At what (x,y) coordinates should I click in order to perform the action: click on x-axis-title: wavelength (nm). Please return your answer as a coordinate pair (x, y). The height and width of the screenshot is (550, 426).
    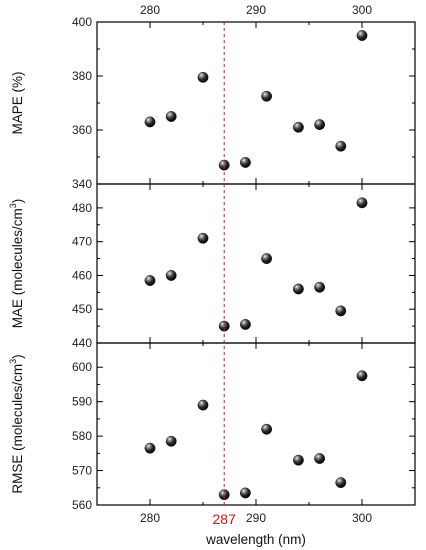
    Looking at the image, I should click on (255, 539).